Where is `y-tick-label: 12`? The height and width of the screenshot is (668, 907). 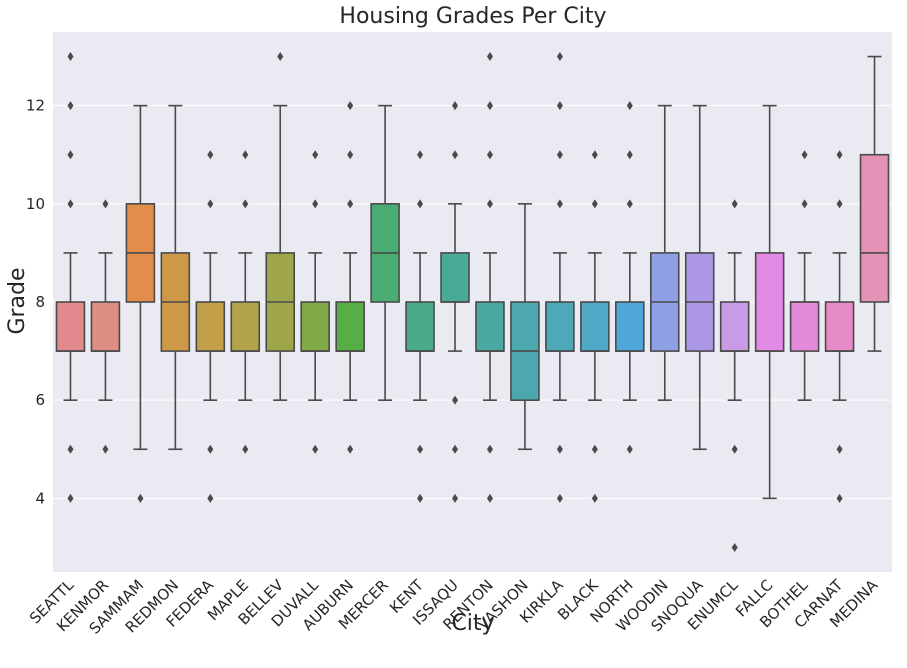
y-tick-label: 12 is located at coordinates (35, 106).